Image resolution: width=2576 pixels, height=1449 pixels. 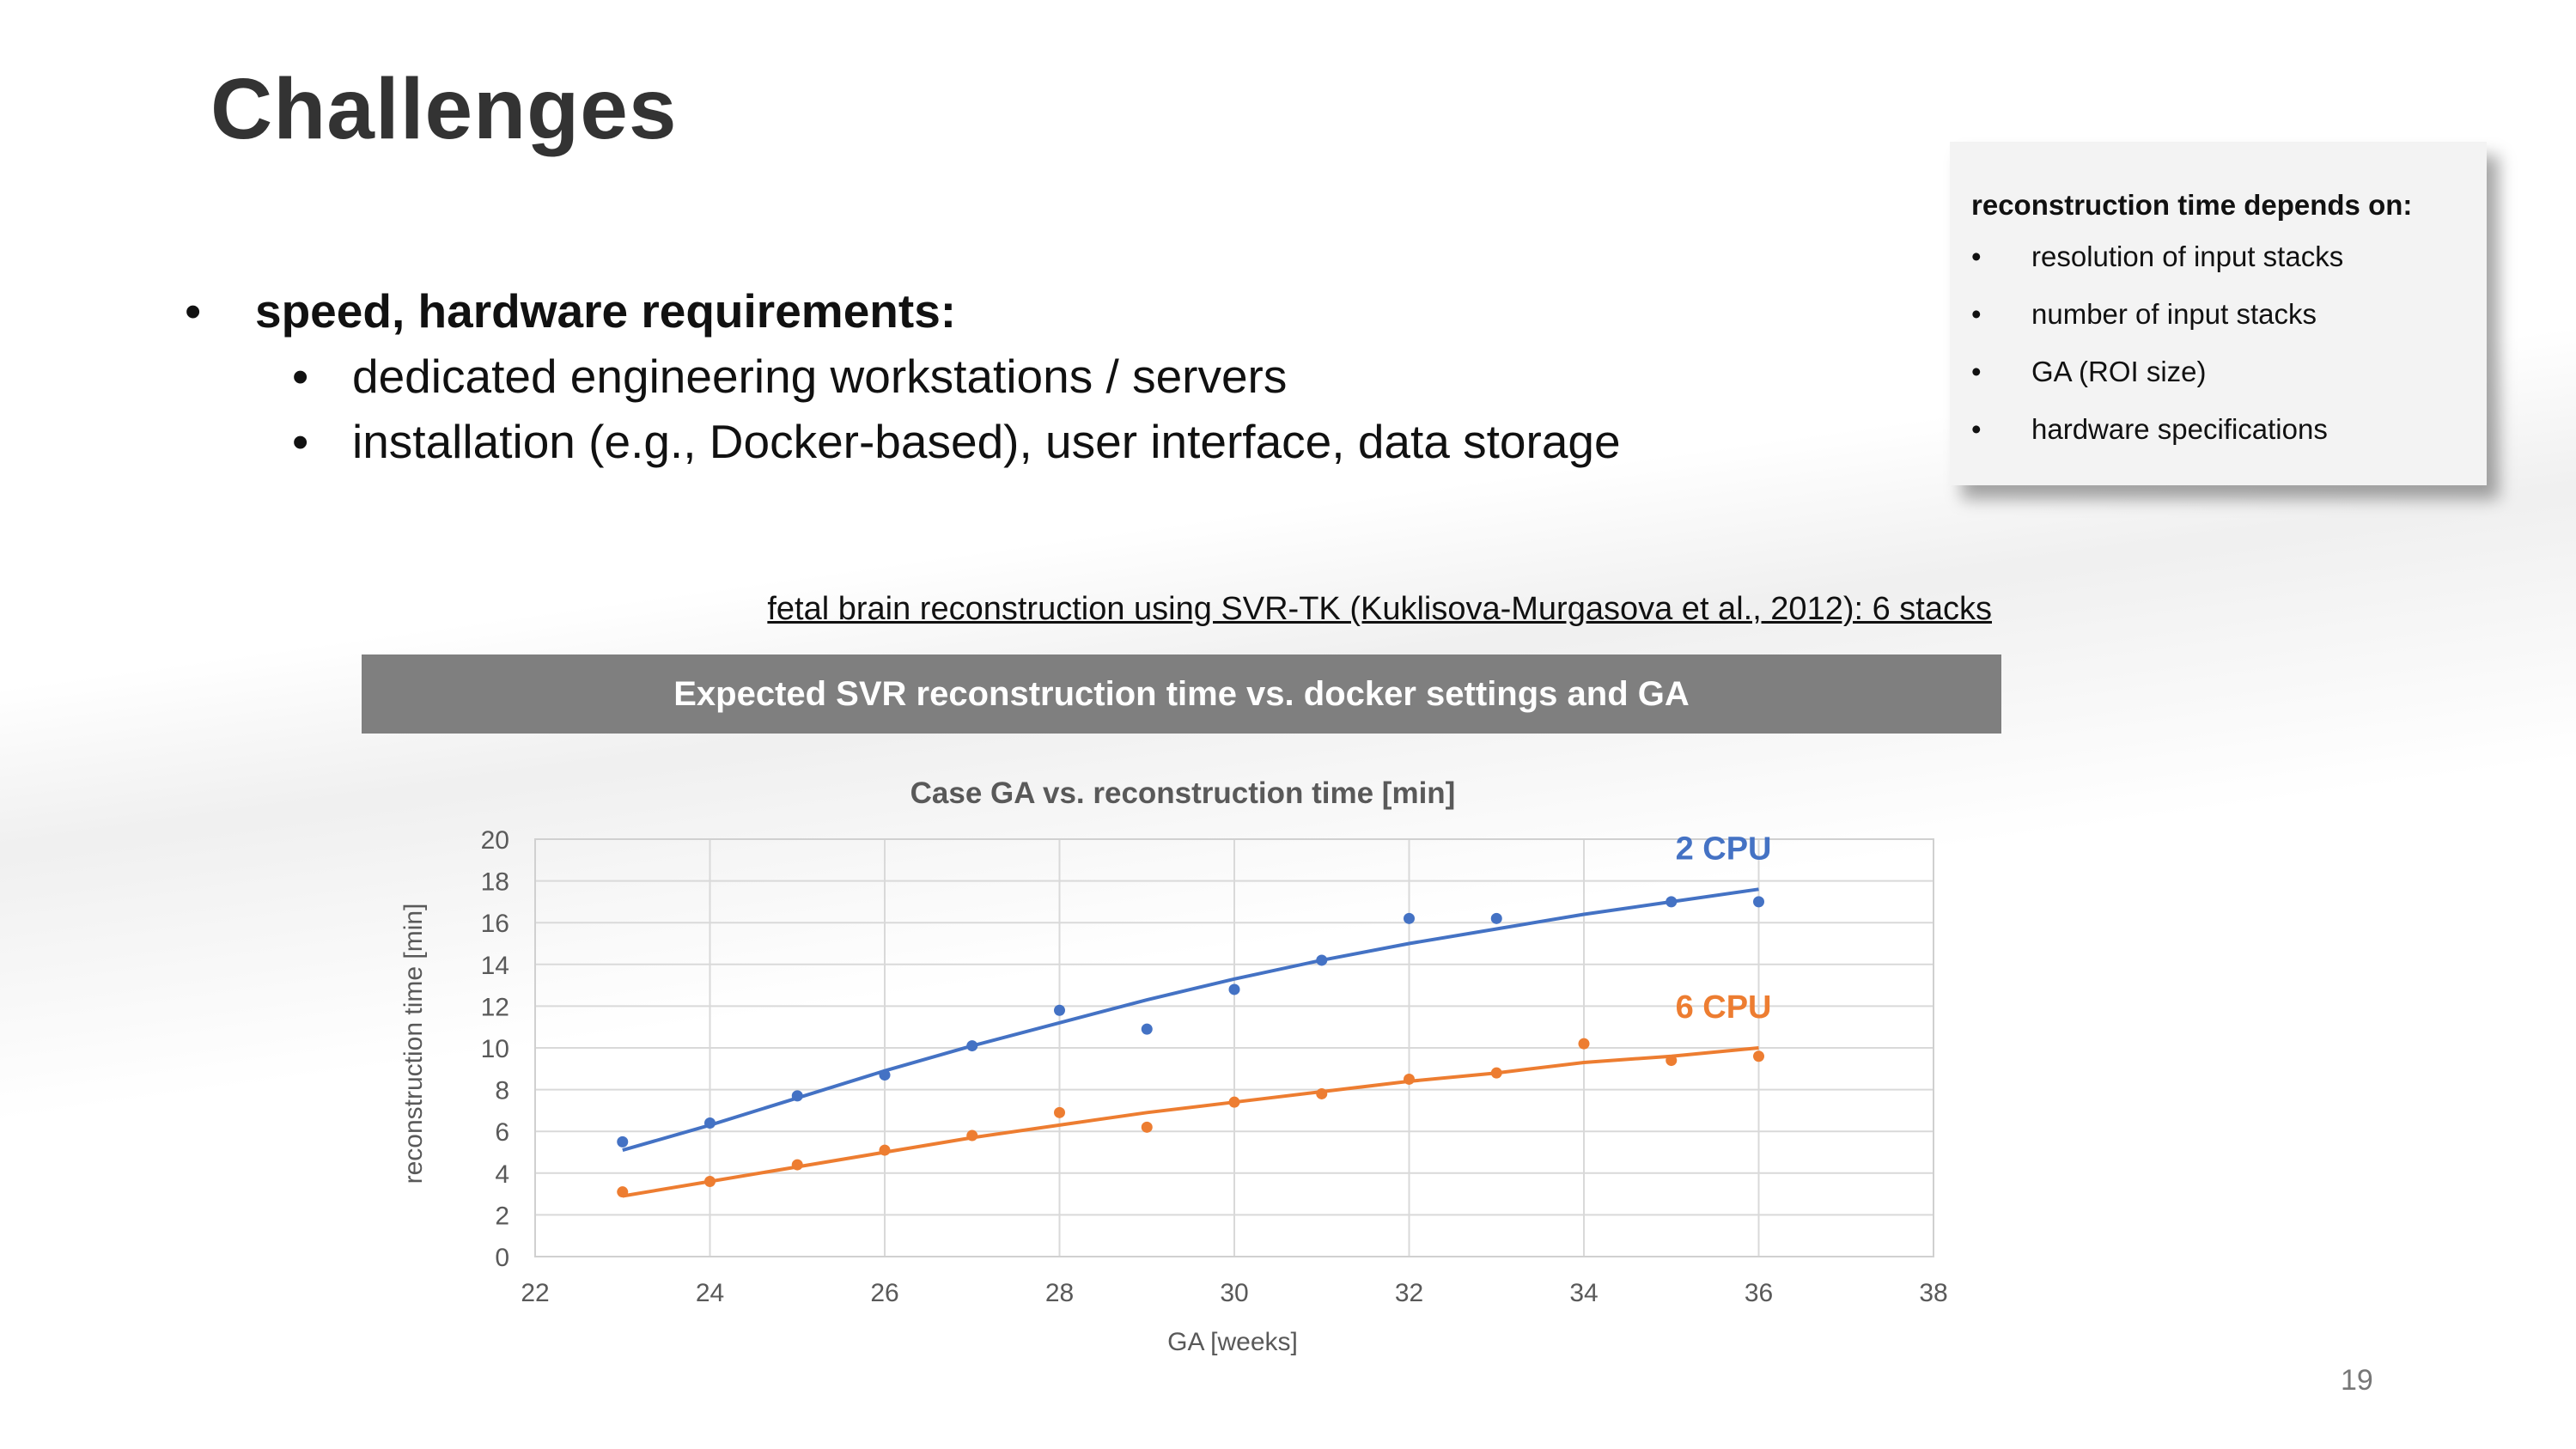 What do you see at coordinates (2357, 1380) in the screenshot?
I see `page-number: 19` at bounding box center [2357, 1380].